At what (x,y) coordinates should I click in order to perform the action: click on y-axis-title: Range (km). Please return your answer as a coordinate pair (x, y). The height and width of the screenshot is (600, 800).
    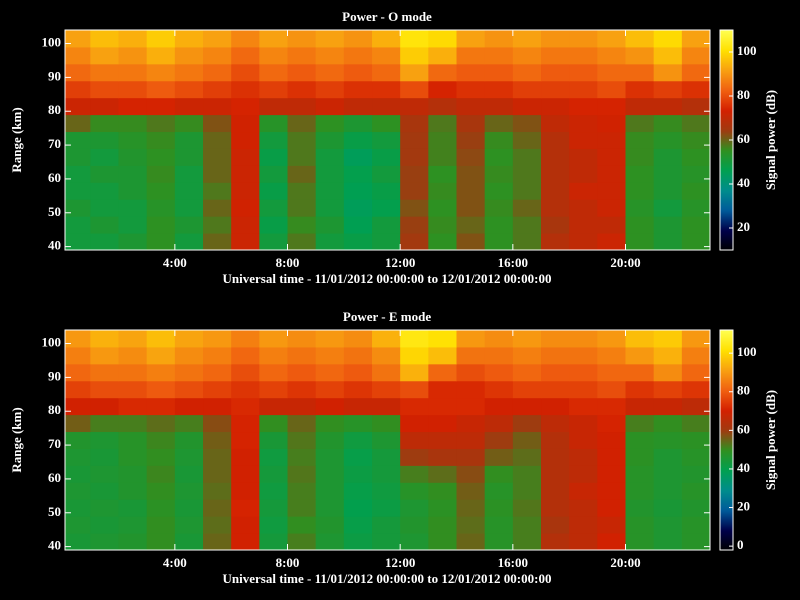
    Looking at the image, I should click on (16, 439).